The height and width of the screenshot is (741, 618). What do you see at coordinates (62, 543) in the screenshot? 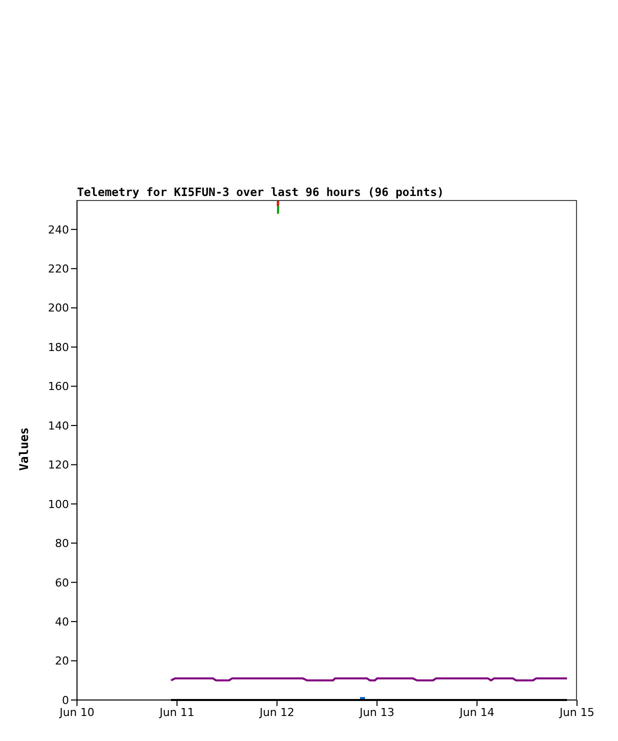
I see `y-tick-label: 80` at bounding box center [62, 543].